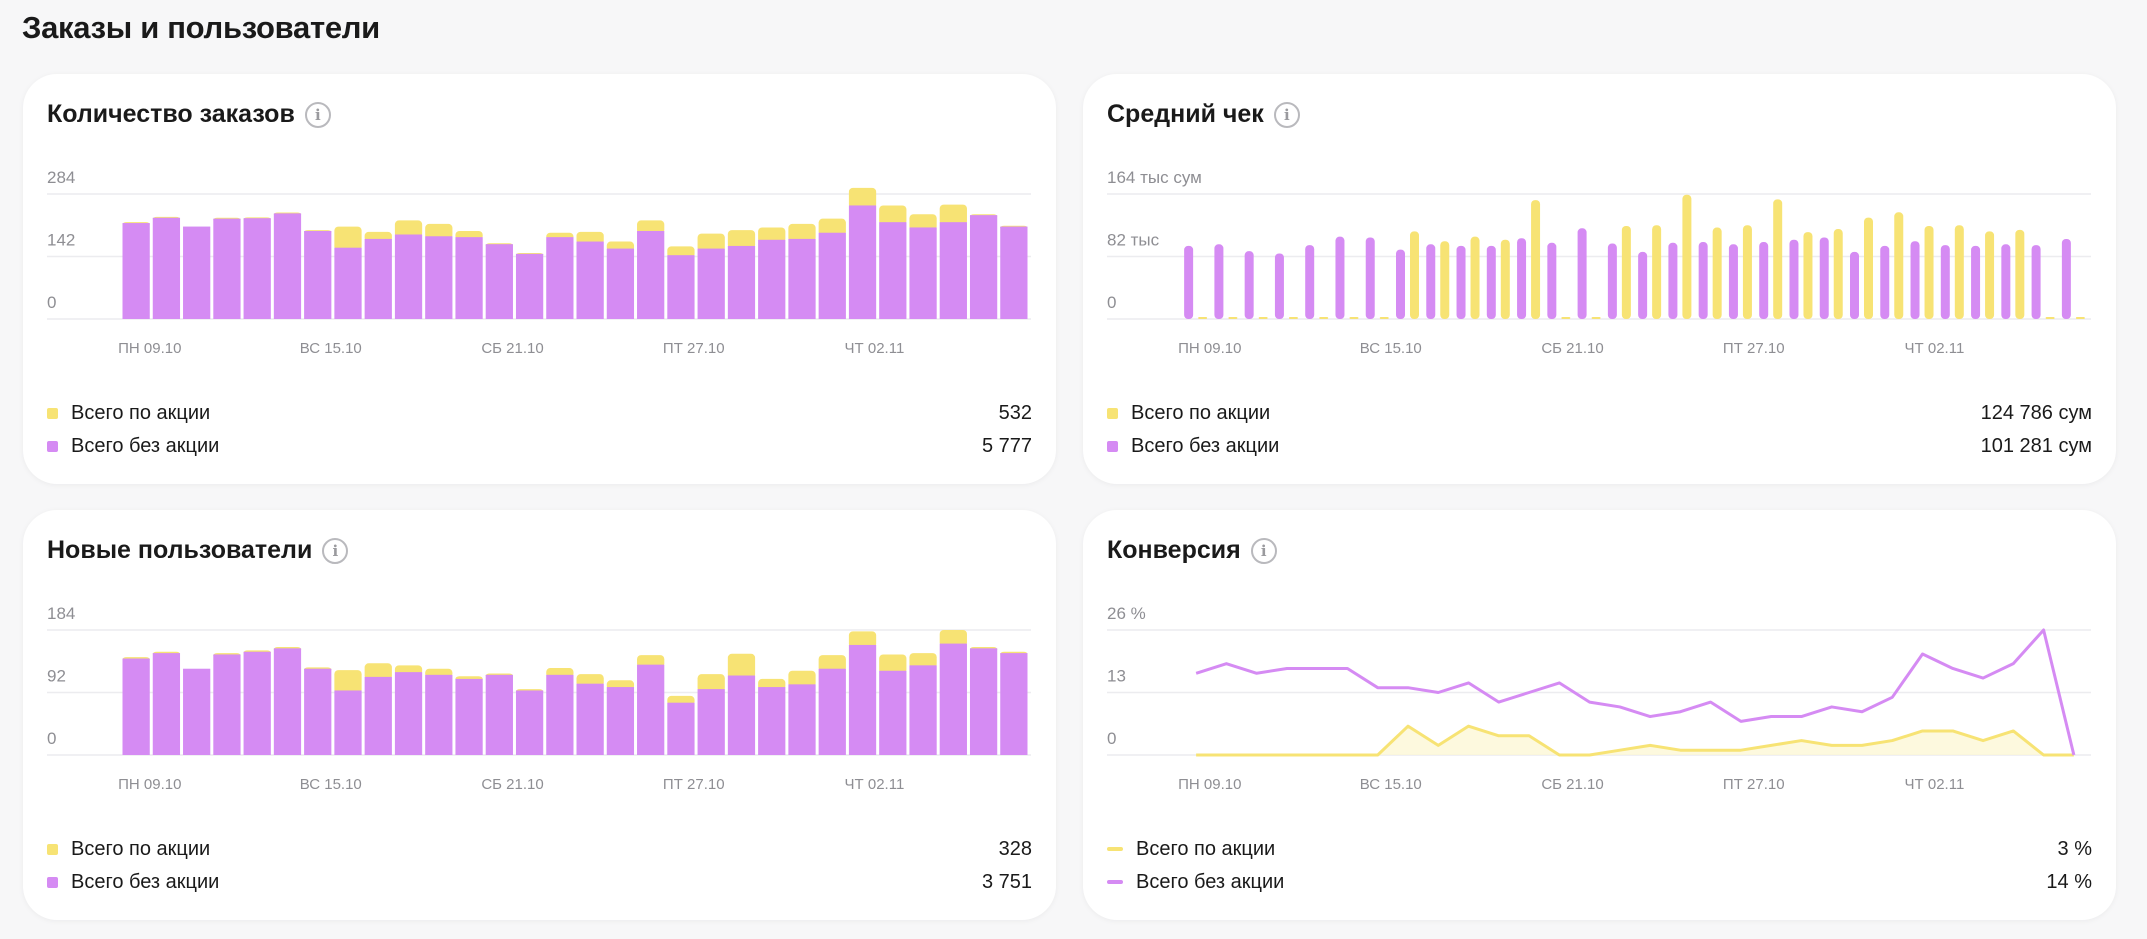 This screenshot has height=939, width=2147. Describe the element at coordinates (1635, 692) in the screenshot. I see `line-no-promo` at that location.